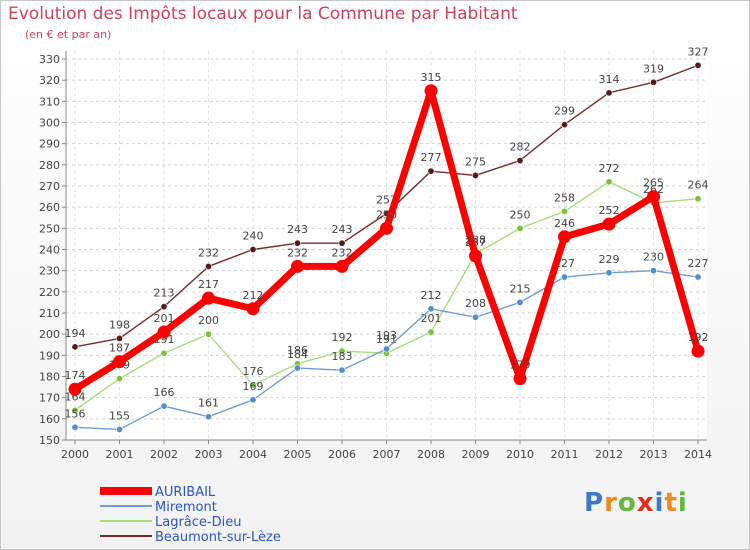  I want to click on legend-label: Miremont, so click(186, 507).